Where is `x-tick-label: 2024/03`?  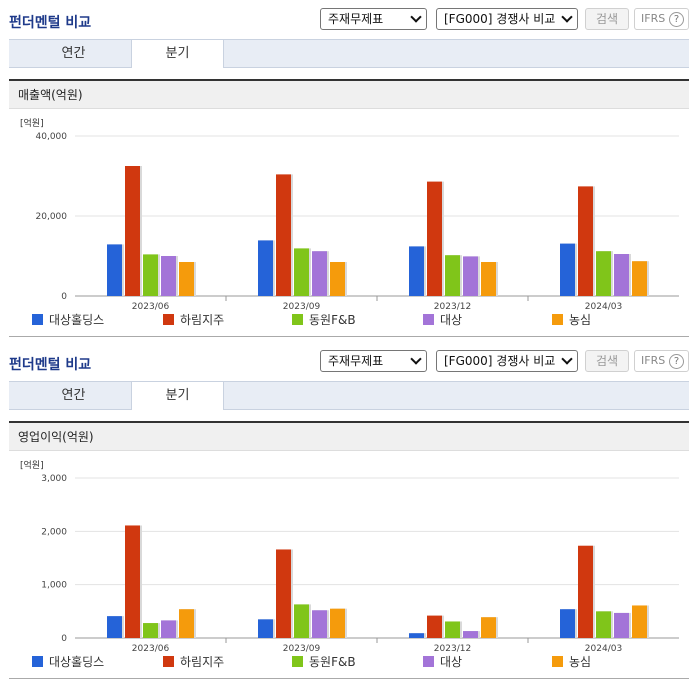
x-tick-label: 2024/03 is located at coordinates (603, 648).